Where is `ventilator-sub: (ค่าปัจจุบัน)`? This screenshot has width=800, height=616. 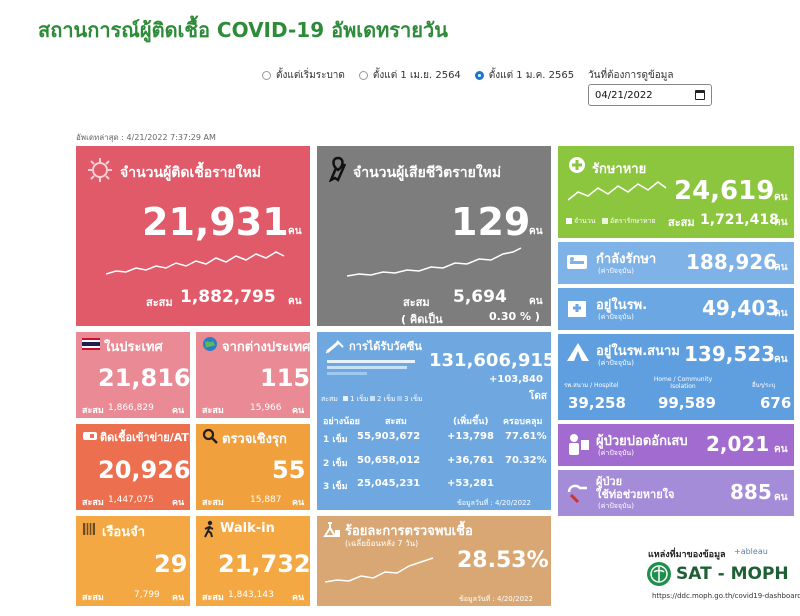 ventilator-sub: (ค่าปัจจุบัน) is located at coordinates (616, 506).